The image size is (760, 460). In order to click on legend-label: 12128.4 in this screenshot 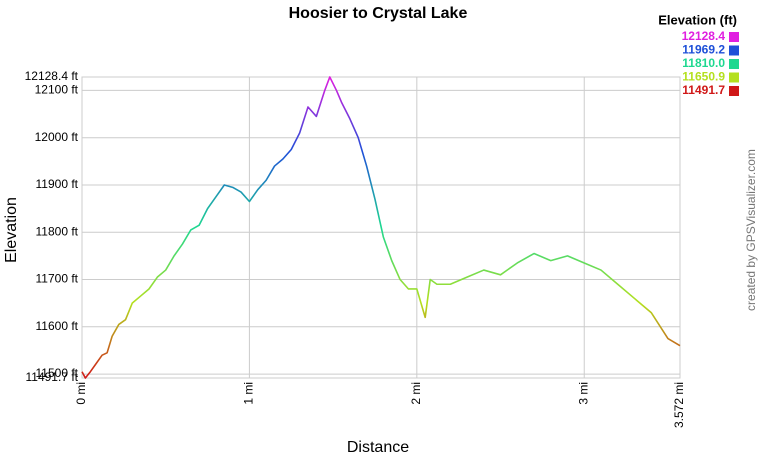, I will do `click(704, 36)`.